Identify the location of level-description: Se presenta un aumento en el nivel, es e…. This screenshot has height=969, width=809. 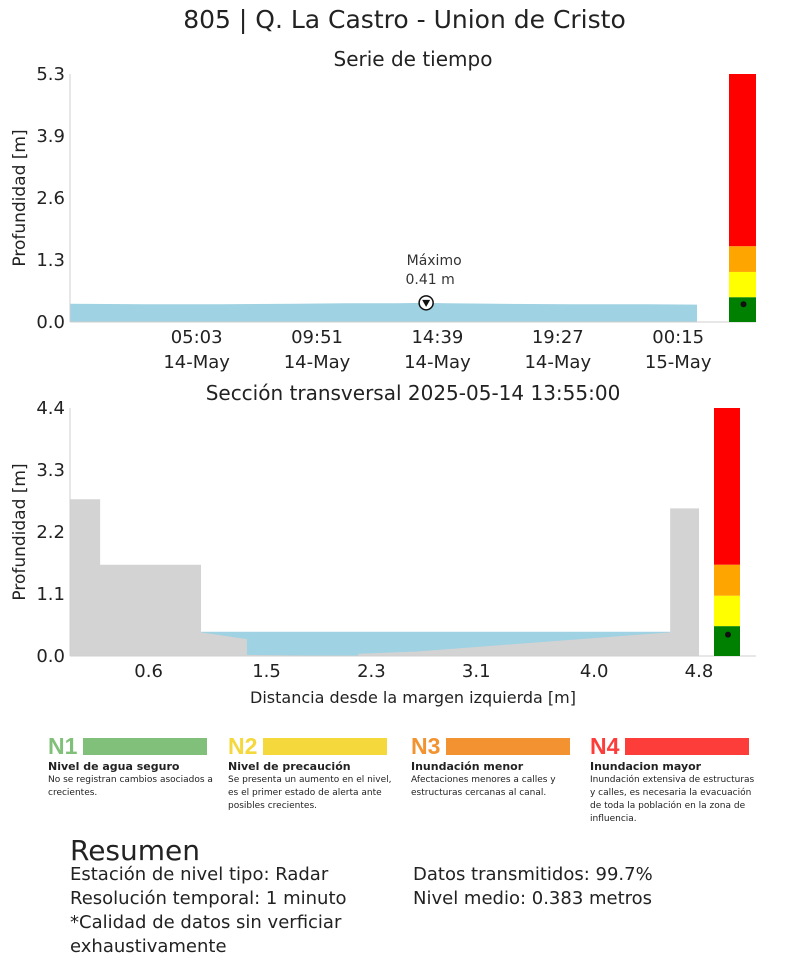
(310, 793).